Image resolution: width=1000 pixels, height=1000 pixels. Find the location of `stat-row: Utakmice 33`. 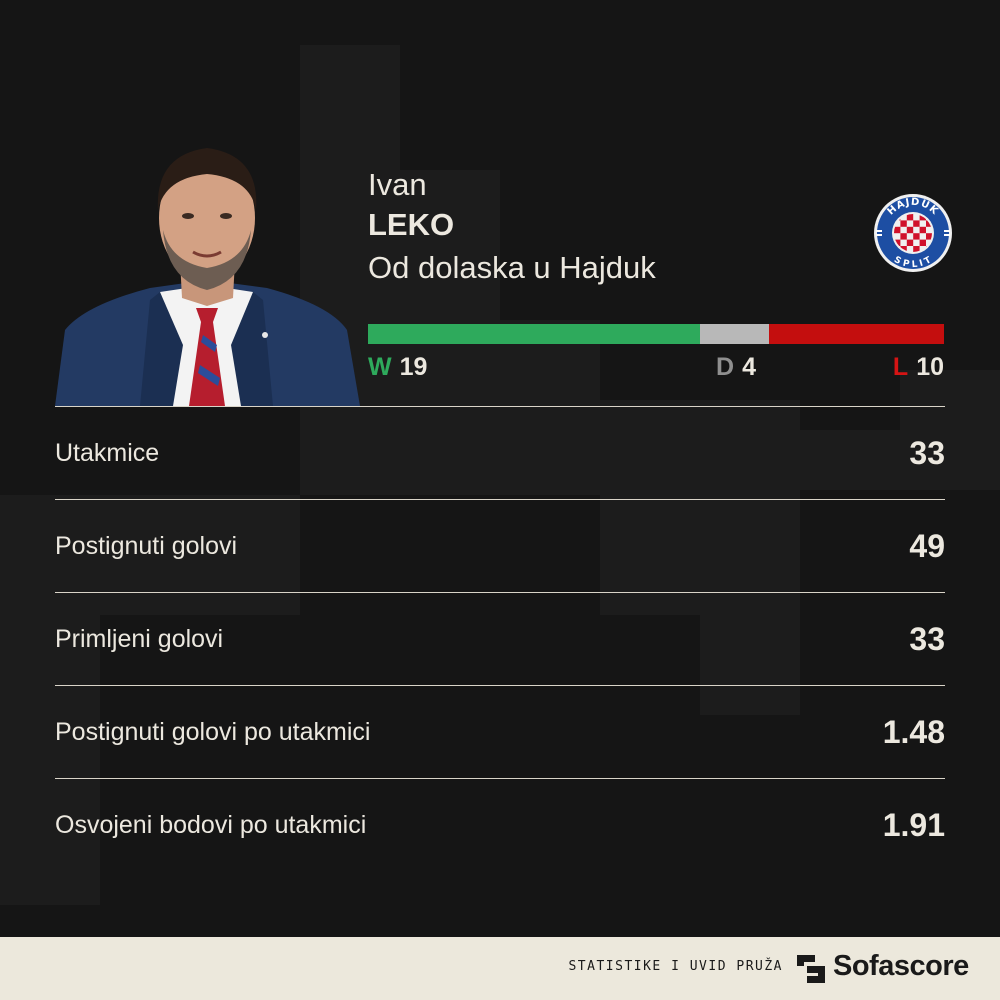

stat-row: Utakmice 33 is located at coordinates (500, 452).